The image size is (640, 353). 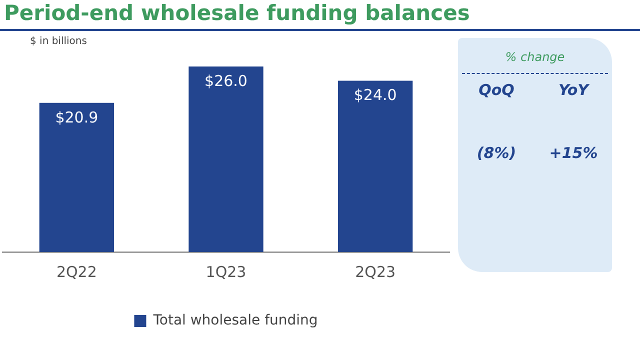 I want to click on chart-subtitle: $ in billions, so click(x=58, y=41).